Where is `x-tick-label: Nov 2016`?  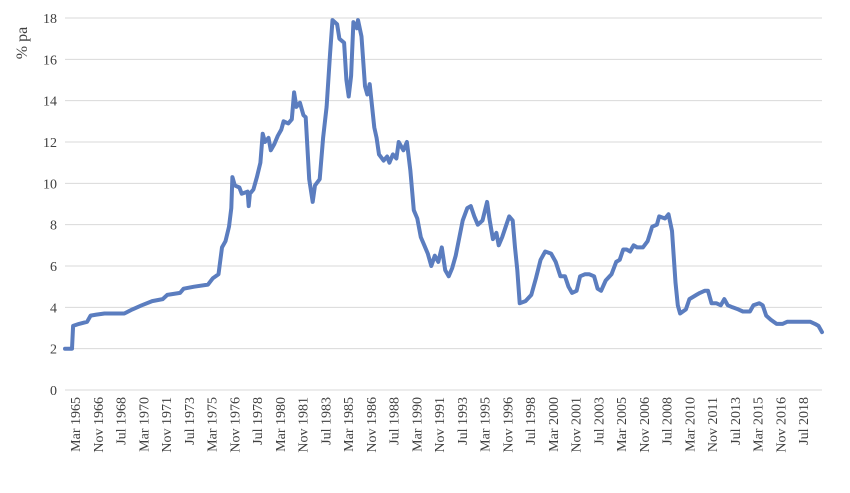
x-tick-label: Nov 2016 is located at coordinates (781, 425).